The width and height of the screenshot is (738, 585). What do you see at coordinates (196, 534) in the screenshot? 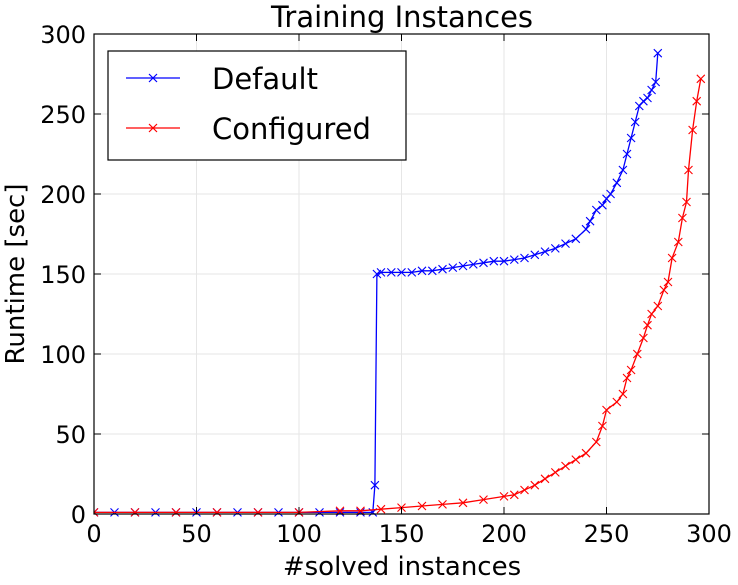
I see `x-tick-label: 50` at bounding box center [196, 534].